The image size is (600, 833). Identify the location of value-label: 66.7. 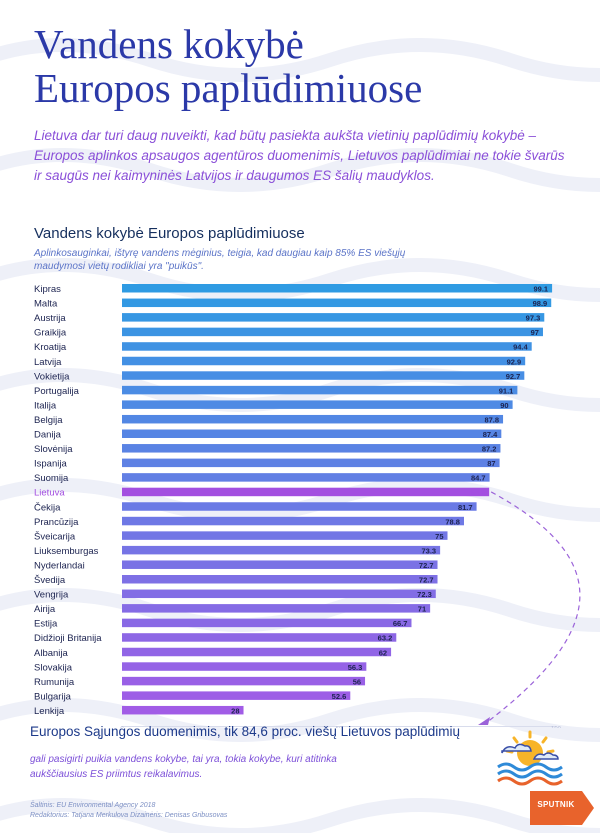
(400, 623).